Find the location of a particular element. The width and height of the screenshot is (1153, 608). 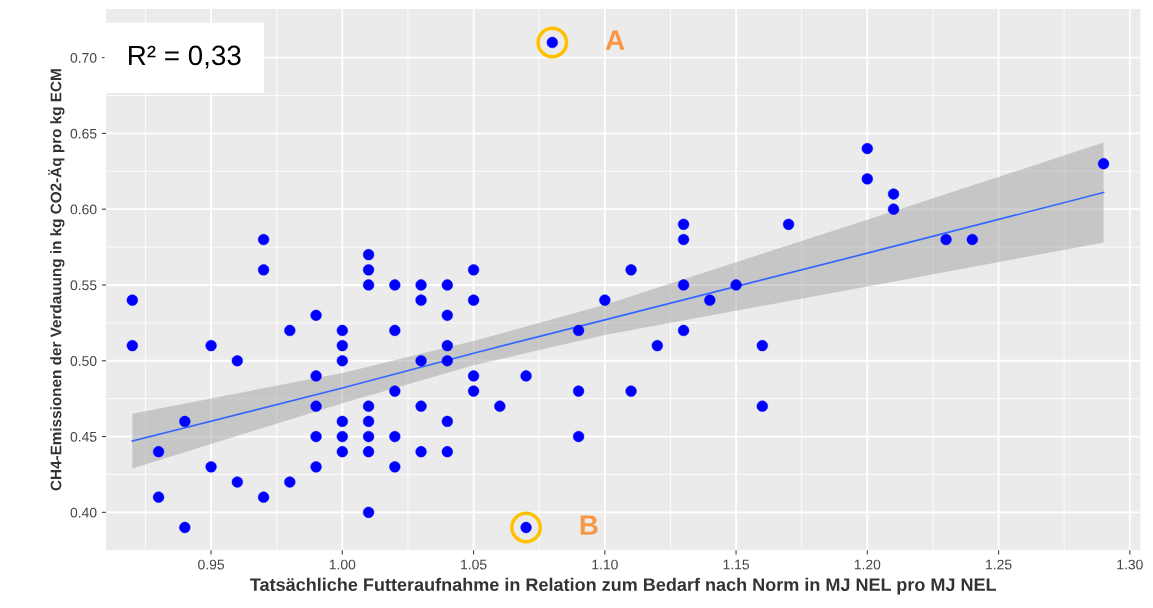

y-tick-label: 0.65 is located at coordinates (83, 133).